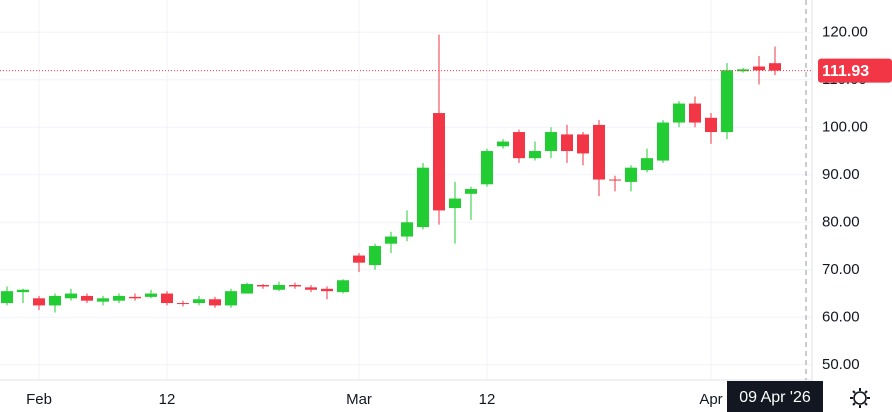 The height and width of the screenshot is (412, 892). Describe the element at coordinates (841, 364) in the screenshot. I see `y-tick-label: 50.00` at that location.